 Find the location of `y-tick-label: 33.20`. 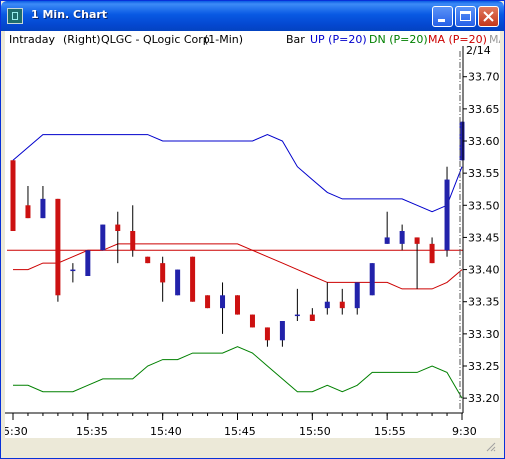

y-tick-label: 33.20 is located at coordinates (484, 398).